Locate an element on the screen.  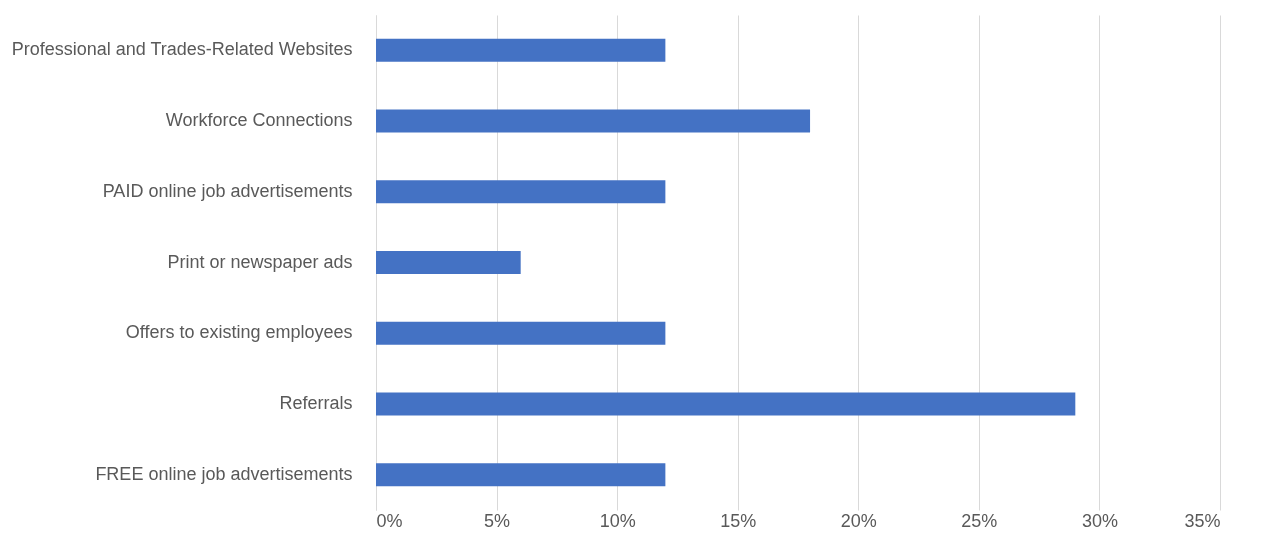
x-tick-label: 25% is located at coordinates (979, 520).